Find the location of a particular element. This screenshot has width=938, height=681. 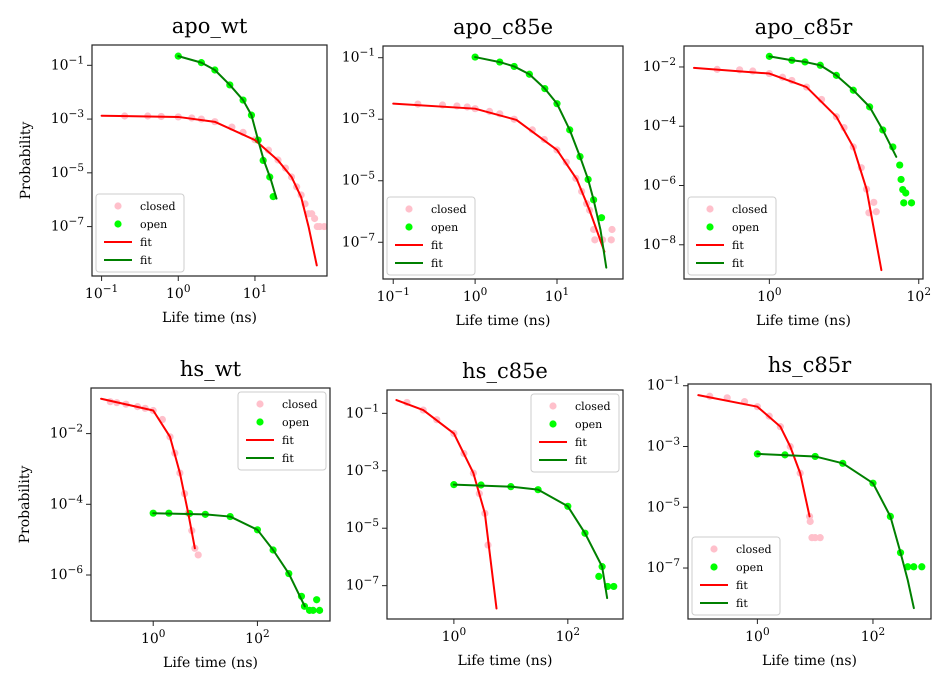

chart-title: hs_c85e is located at coordinates (505, 371).